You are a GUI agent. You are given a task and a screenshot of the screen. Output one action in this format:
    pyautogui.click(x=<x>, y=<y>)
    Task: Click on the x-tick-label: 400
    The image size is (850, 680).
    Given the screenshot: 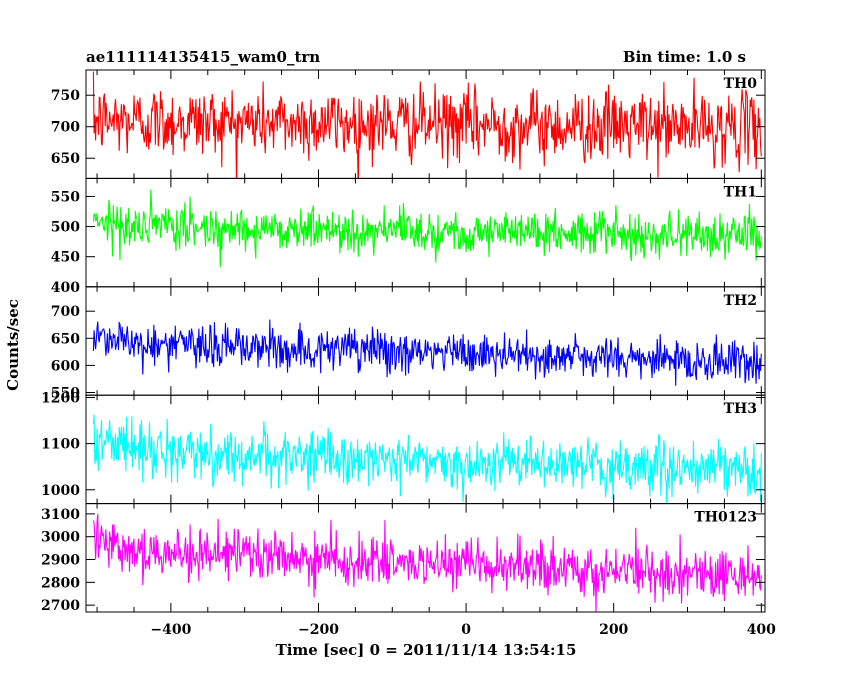 What is the action you would take?
    pyautogui.click(x=761, y=630)
    